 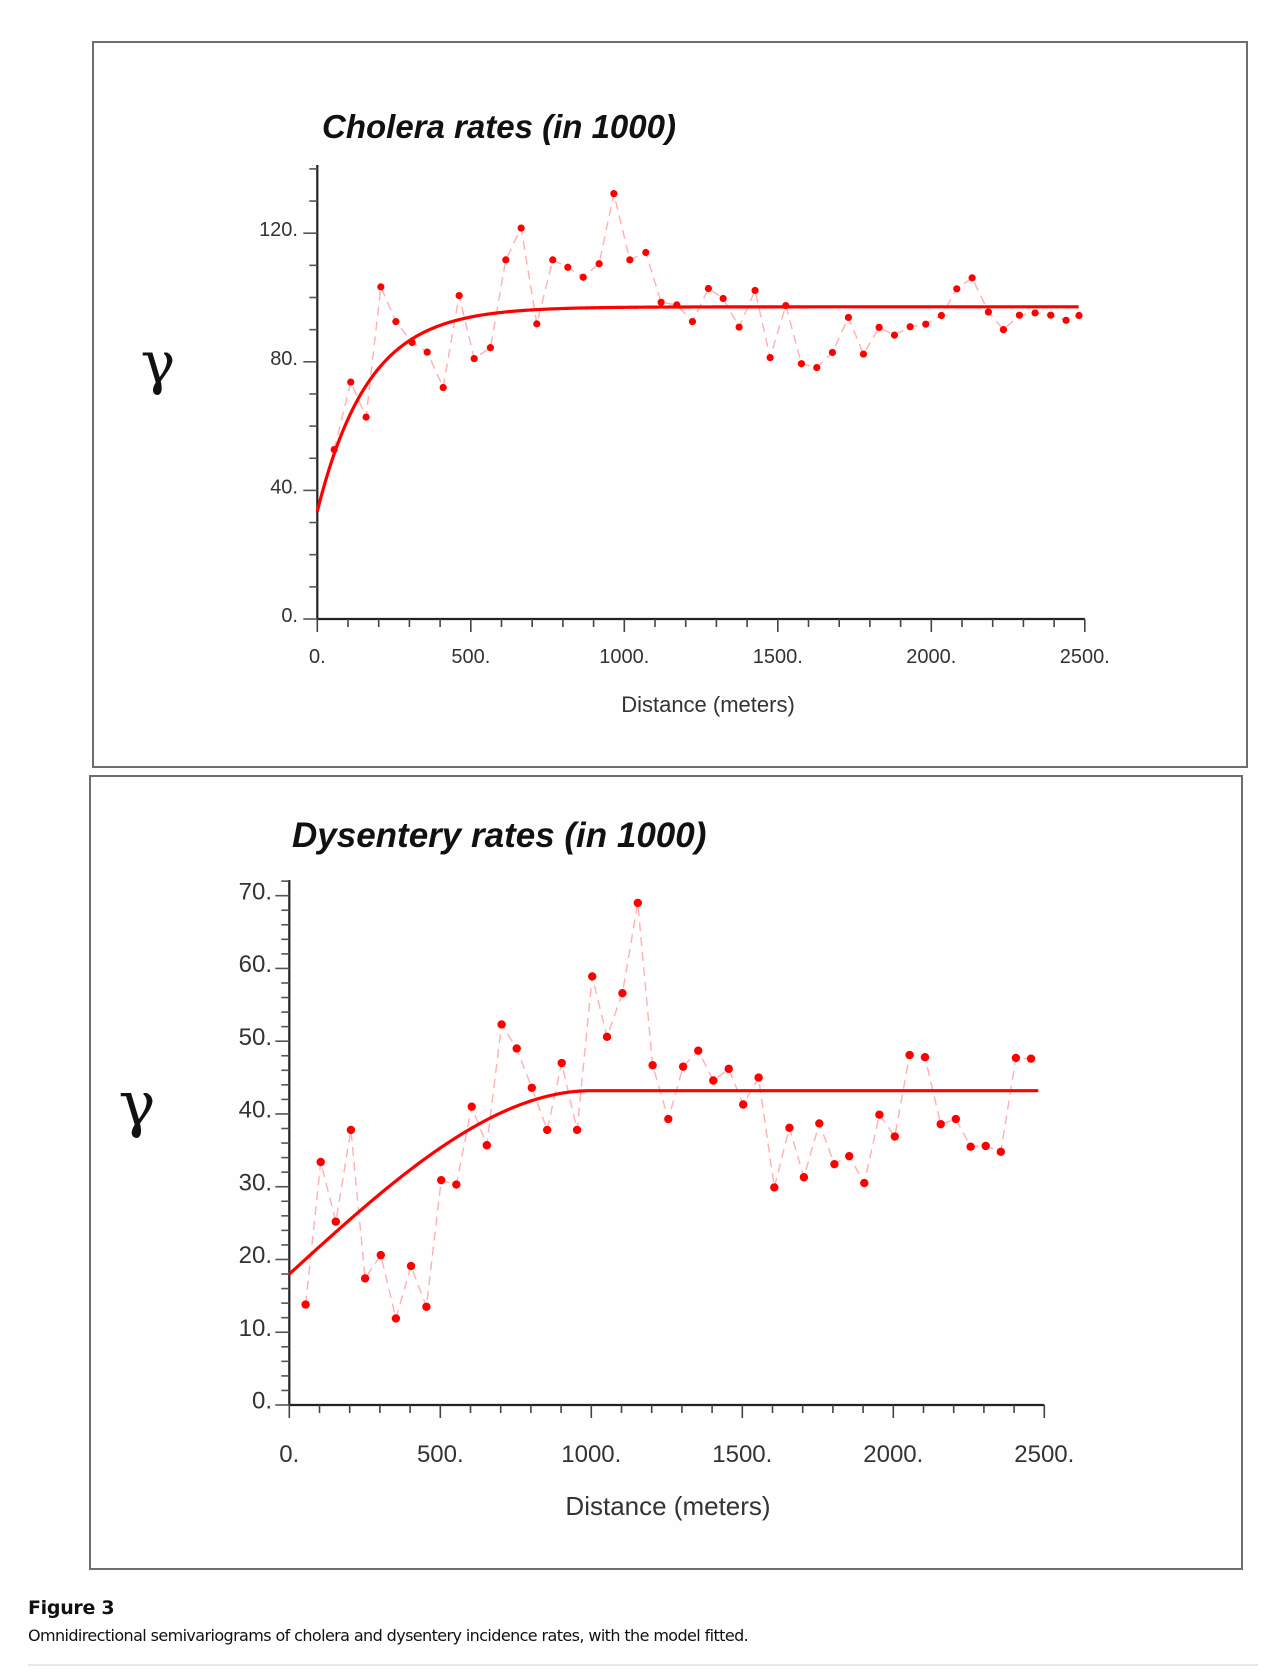 What do you see at coordinates (255, 1037) in the screenshot?
I see `dysentery-y-tick-label: 50.` at bounding box center [255, 1037].